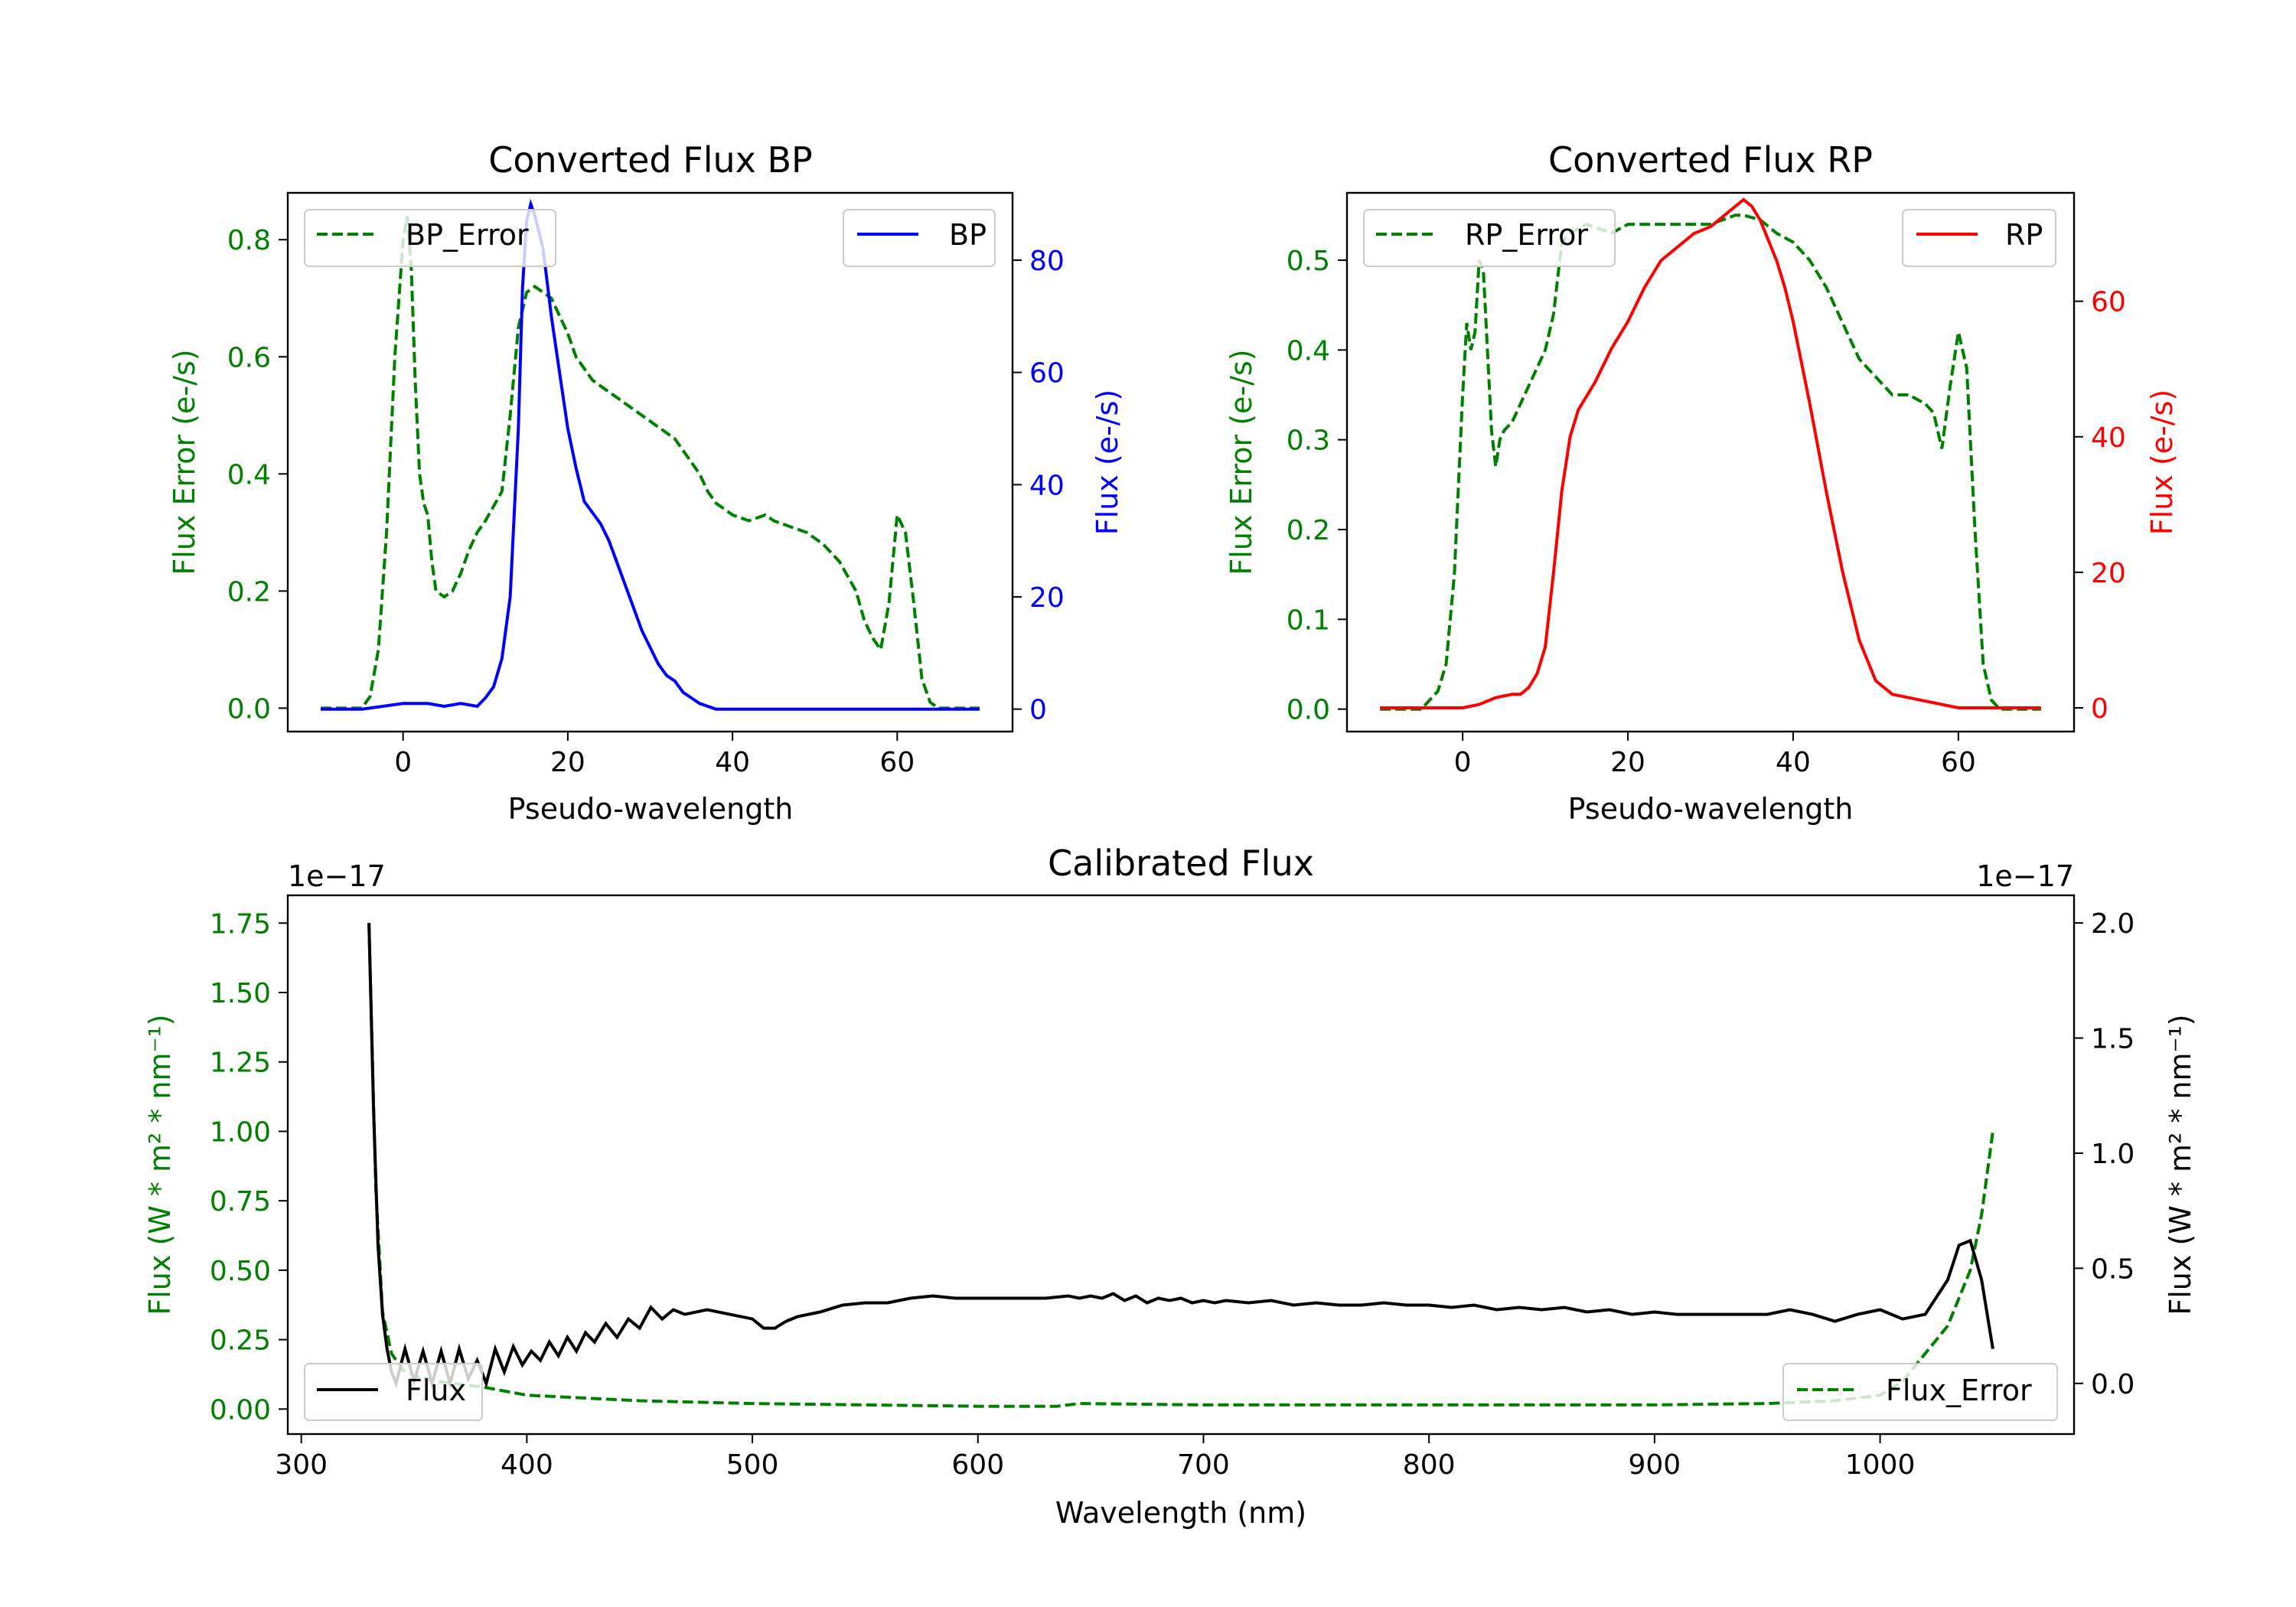 Image resolution: width=2296 pixels, height=1607 pixels. Describe the element at coordinates (977, 1465) in the screenshot. I see `x-tick-label: 600` at that location.